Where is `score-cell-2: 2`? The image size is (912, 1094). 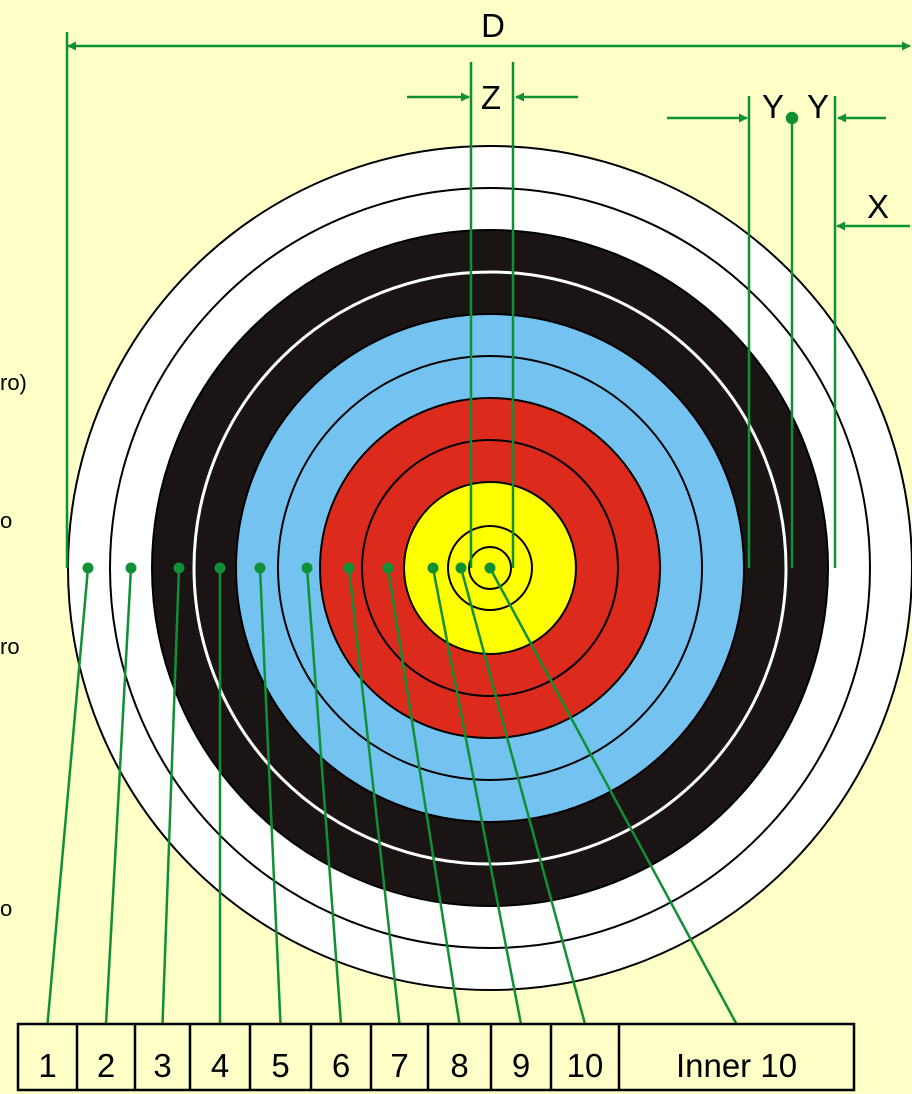
score-cell-2: 2 is located at coordinates (106, 1065).